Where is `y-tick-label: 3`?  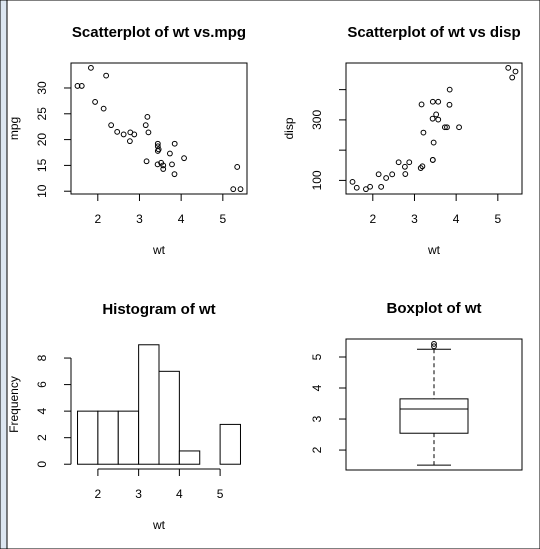 y-tick-label: 3 is located at coordinates (317, 418).